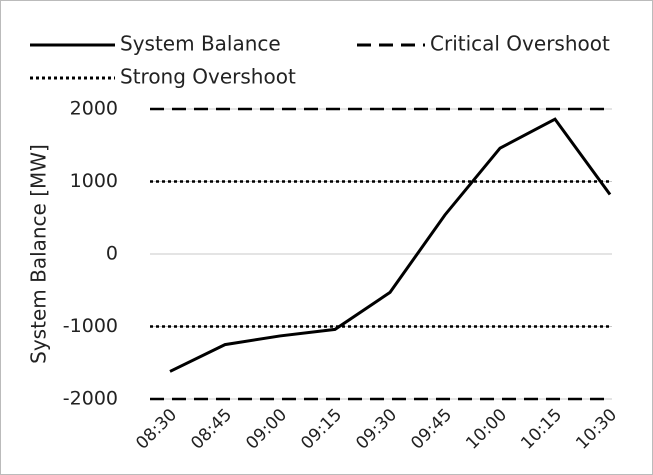 Image resolution: width=653 pixels, height=475 pixels. I want to click on y-tick-label: -1000, so click(90, 326).